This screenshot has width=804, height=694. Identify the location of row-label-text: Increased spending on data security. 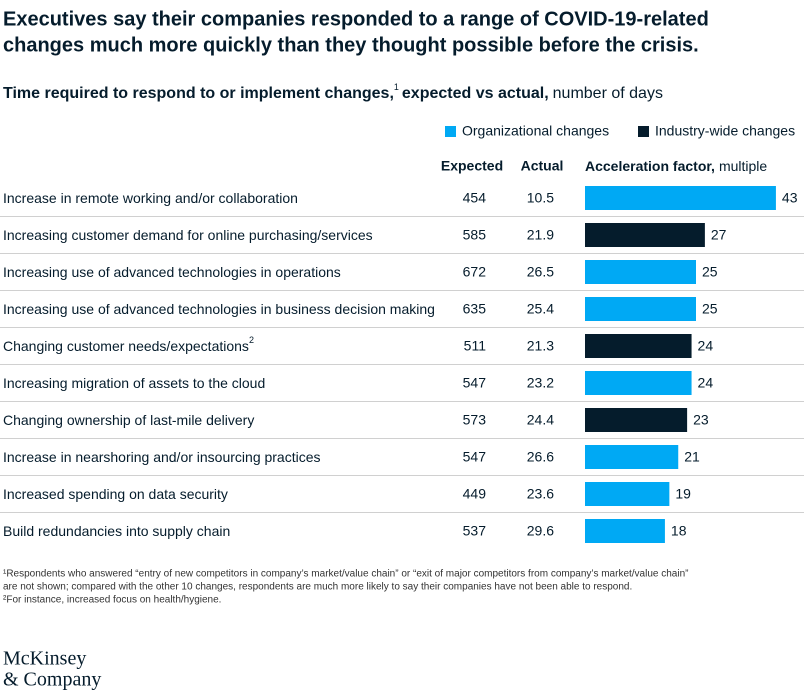
(115, 494).